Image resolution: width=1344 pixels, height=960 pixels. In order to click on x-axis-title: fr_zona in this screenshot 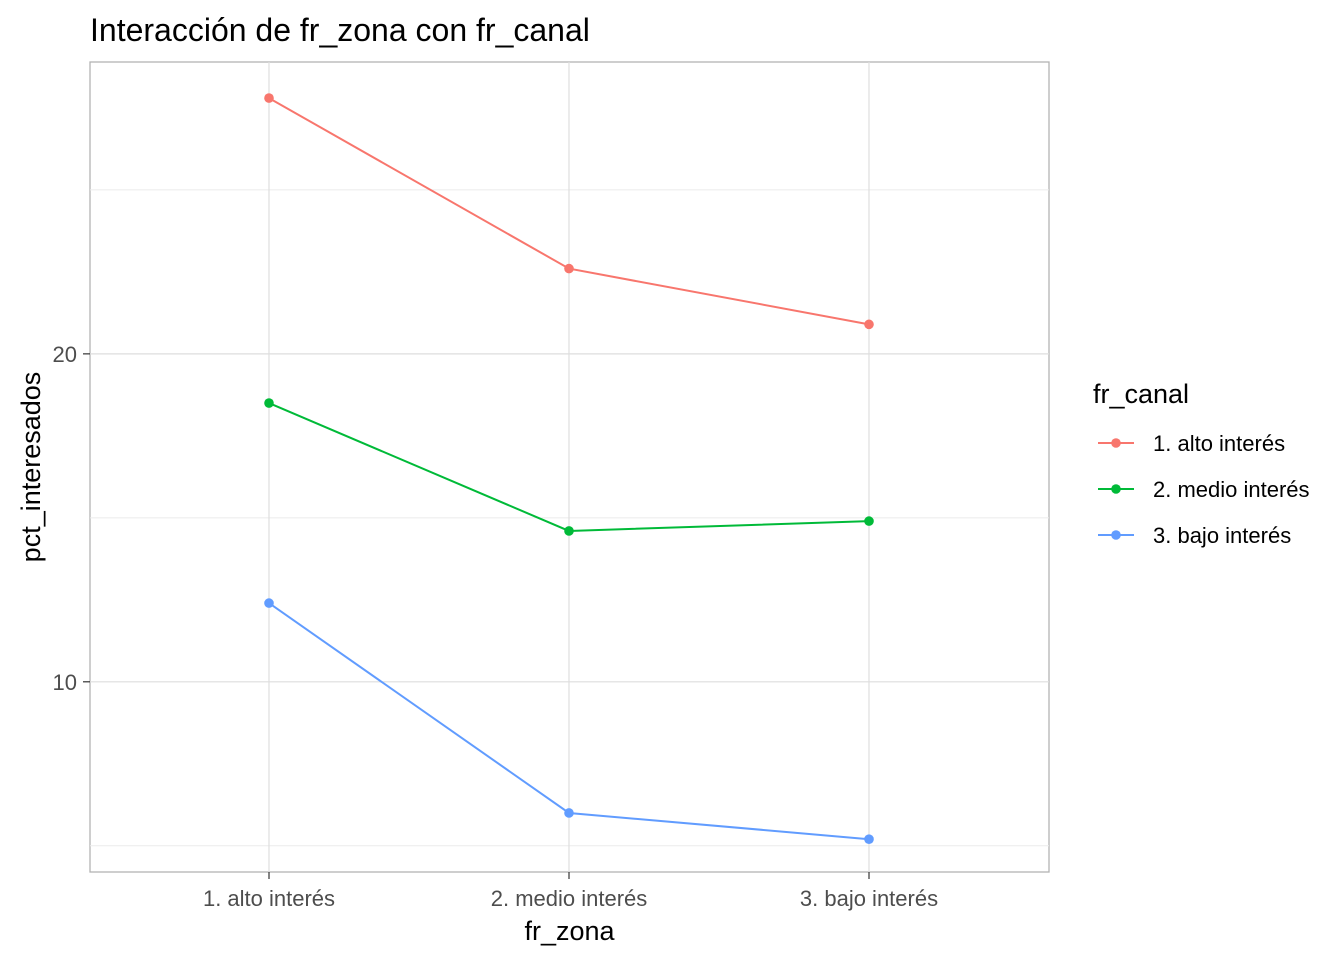, I will do `click(569, 931)`.